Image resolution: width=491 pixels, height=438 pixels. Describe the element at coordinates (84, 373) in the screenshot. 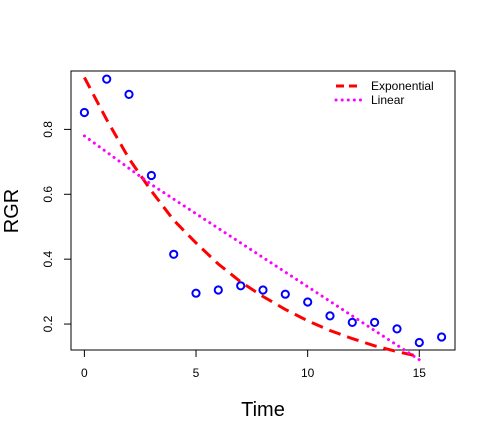

I see `x-tick-label: 0` at that location.